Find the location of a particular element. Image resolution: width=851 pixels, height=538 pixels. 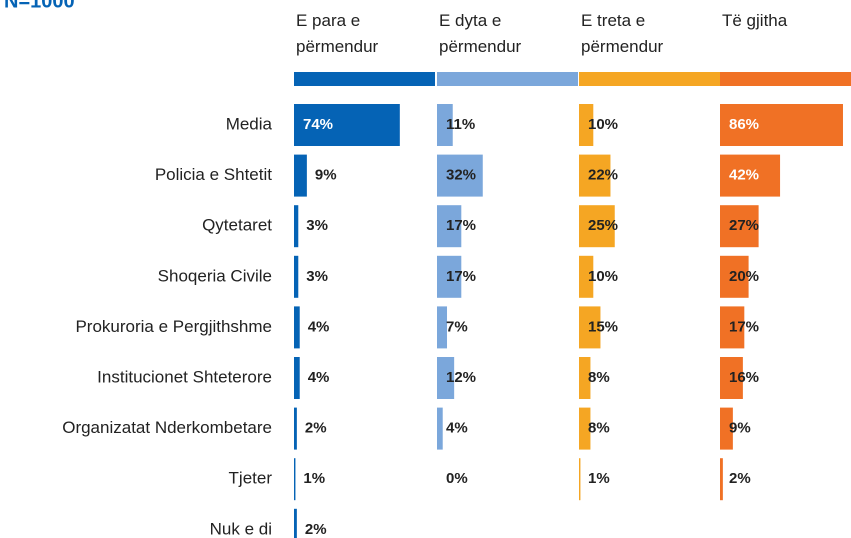

category-label: Shoqeria Civile is located at coordinates (215, 275).